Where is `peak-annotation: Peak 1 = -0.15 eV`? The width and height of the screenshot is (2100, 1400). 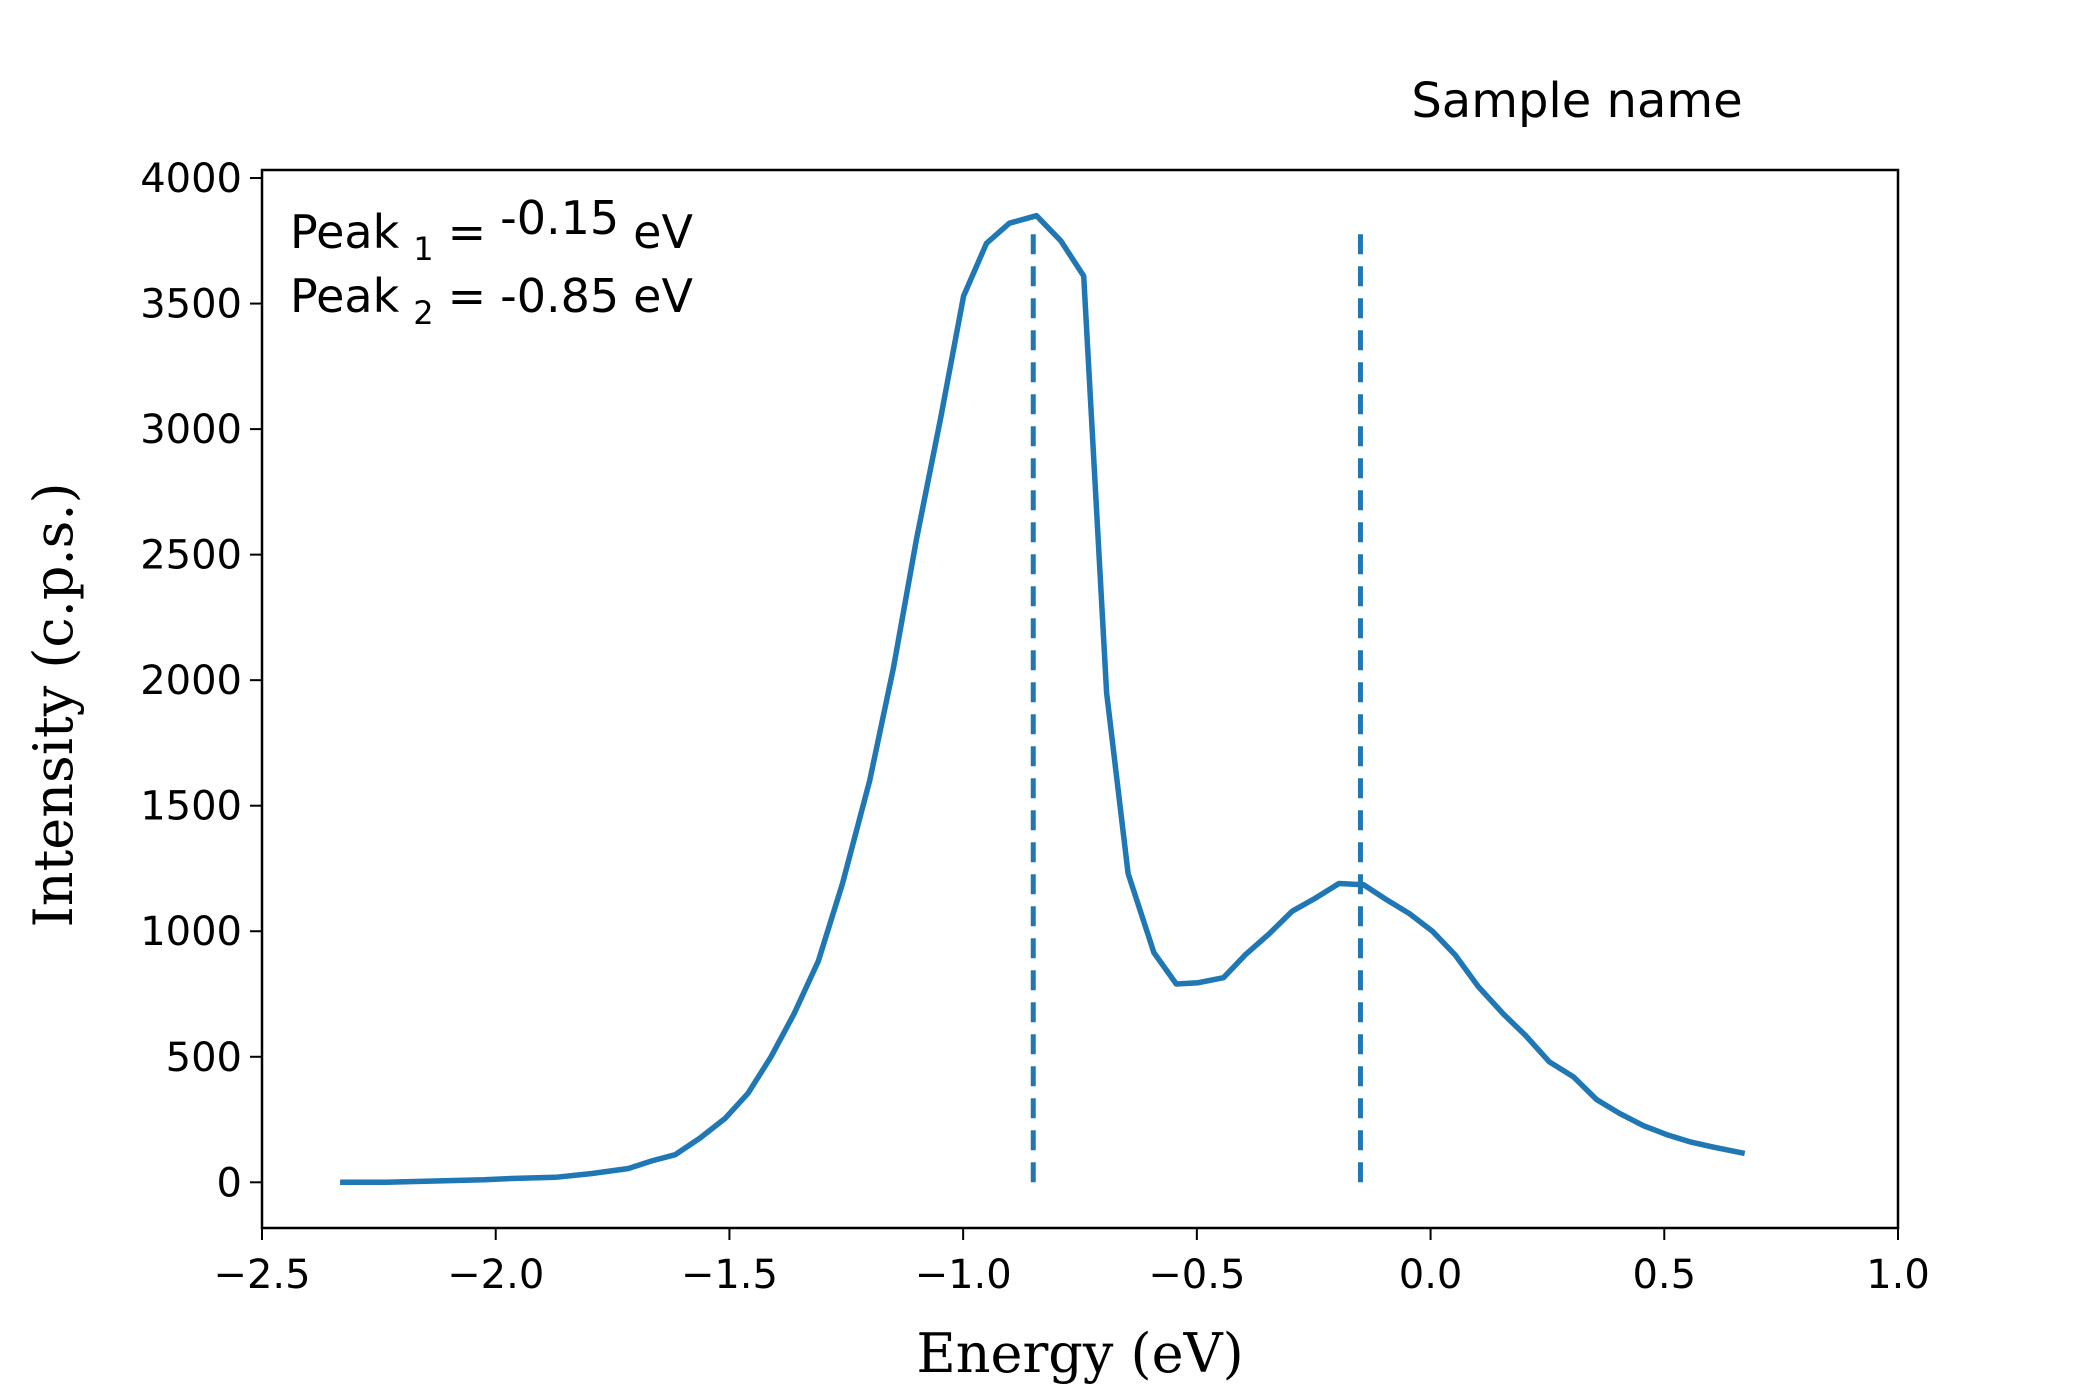 peak-annotation: Peak 1 = -0.15 eV is located at coordinates (491, 229).